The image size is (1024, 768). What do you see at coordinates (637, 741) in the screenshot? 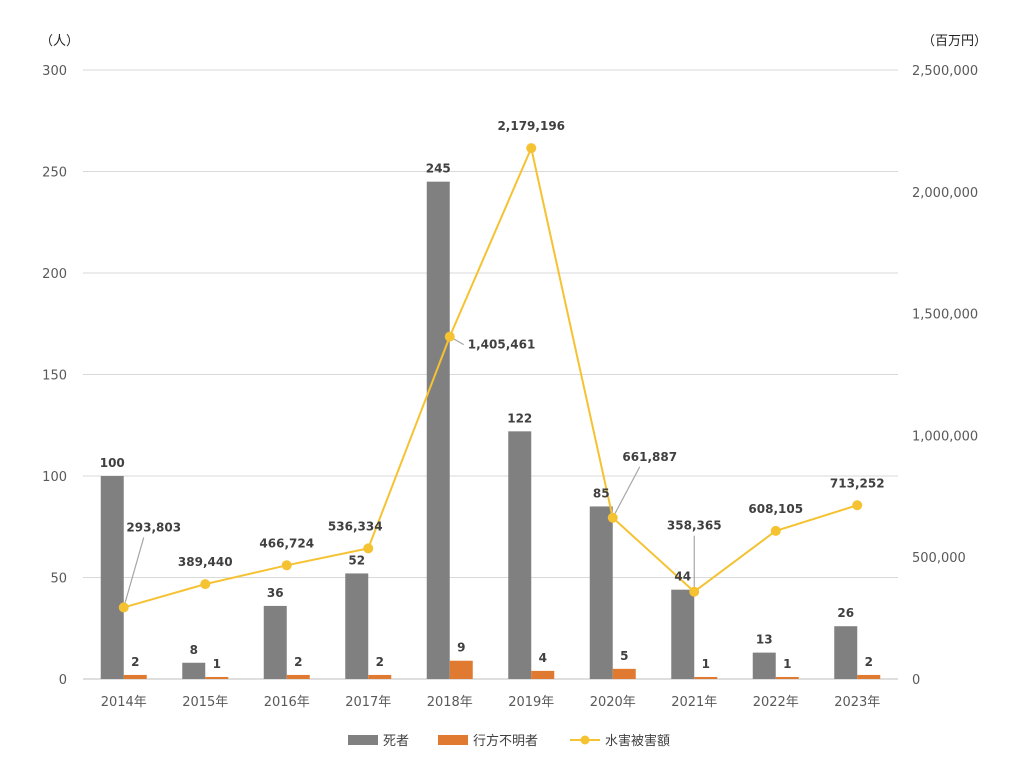
I see `legend-label-damage: 水害被害額` at bounding box center [637, 741].